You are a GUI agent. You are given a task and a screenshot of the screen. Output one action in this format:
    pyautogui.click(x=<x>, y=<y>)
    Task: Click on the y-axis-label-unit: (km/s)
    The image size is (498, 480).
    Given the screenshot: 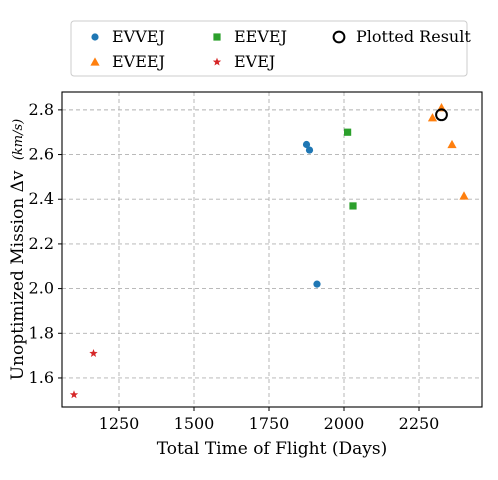 What is the action you would take?
    pyautogui.click(x=18, y=139)
    